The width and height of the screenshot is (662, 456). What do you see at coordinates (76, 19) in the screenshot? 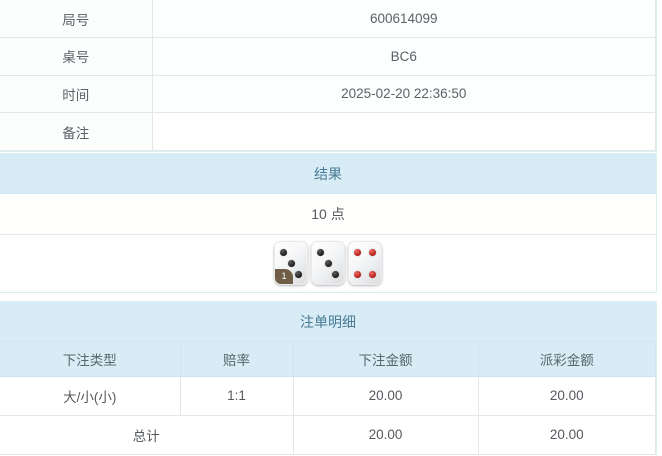
I see `info-label-round-no: 局号` at bounding box center [76, 19].